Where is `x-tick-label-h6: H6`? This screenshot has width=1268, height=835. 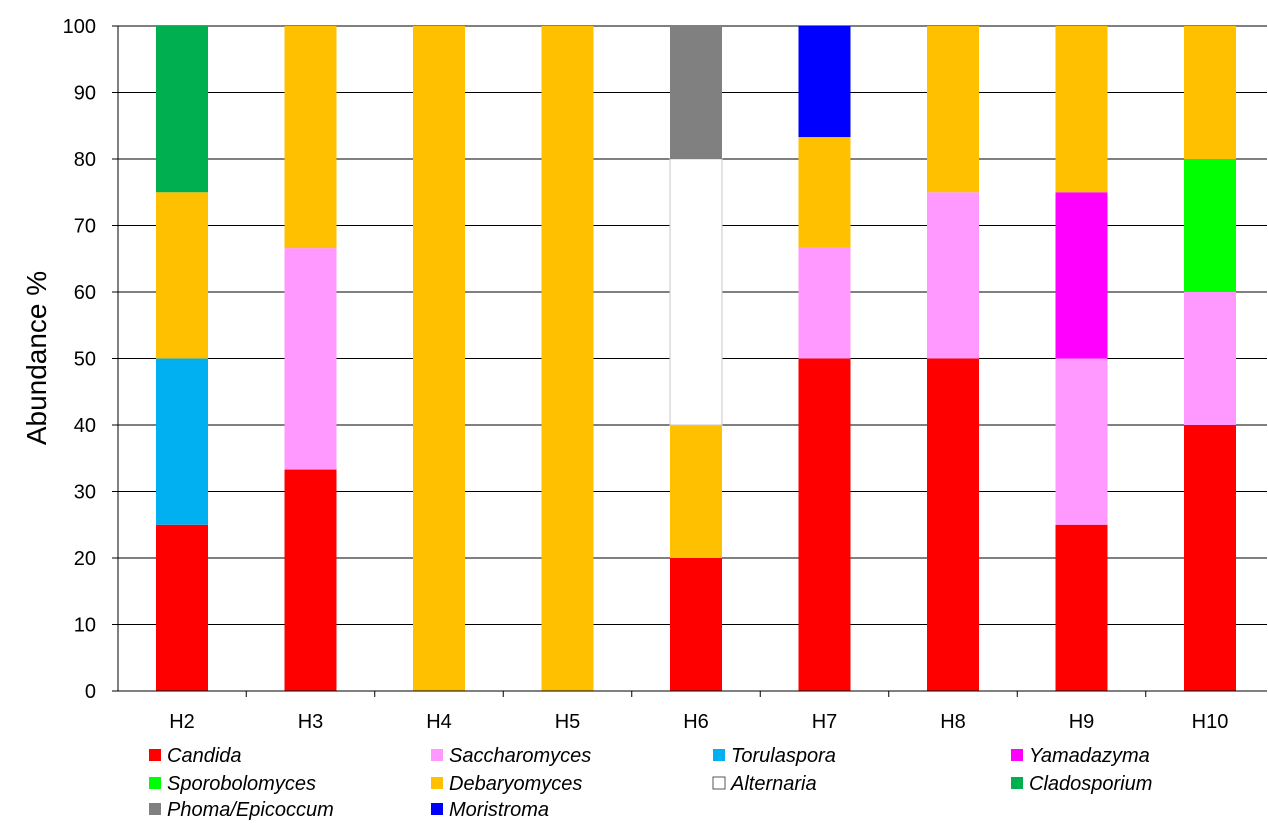
x-tick-label-h6: H6 is located at coordinates (696, 722).